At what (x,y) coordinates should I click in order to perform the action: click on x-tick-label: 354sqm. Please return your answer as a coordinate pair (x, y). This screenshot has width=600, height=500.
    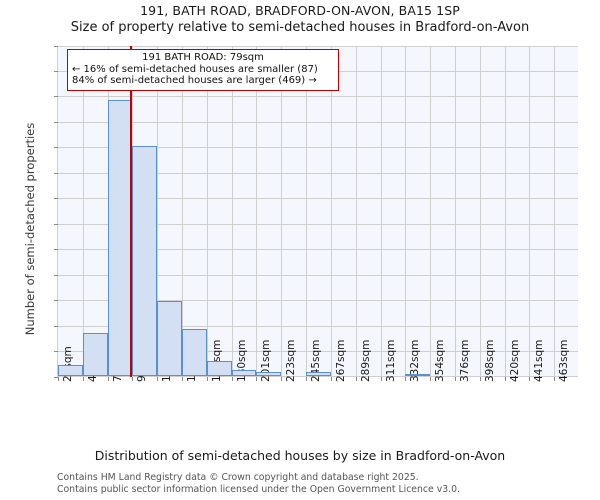
    Looking at the image, I should click on (440, 360).